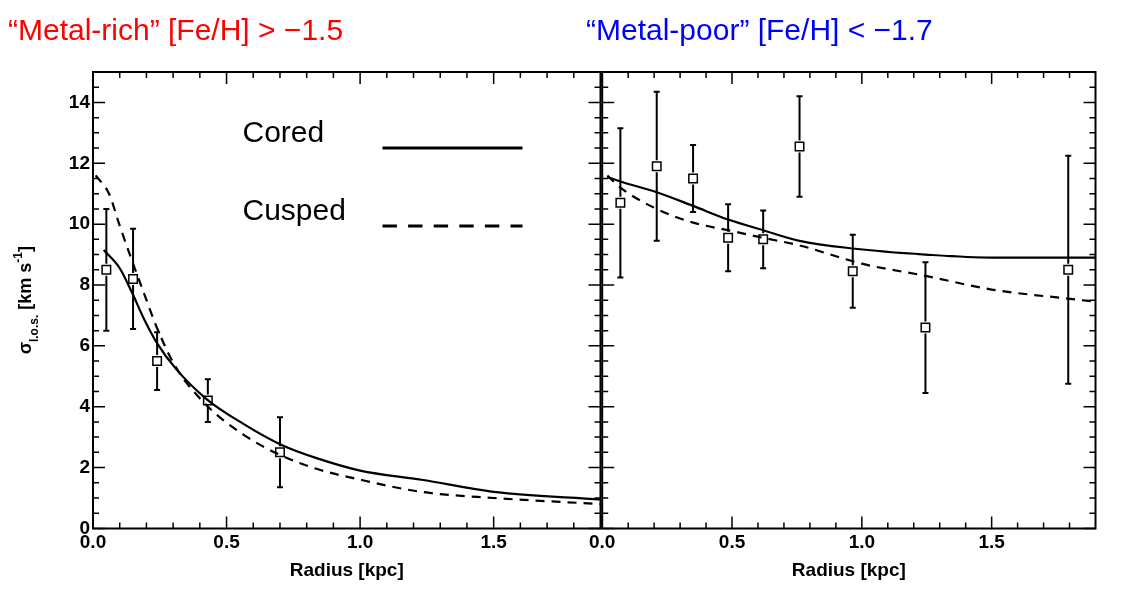 The height and width of the screenshot is (597, 1133). What do you see at coordinates (79, 162) in the screenshot?
I see `y-tick-label: 12` at bounding box center [79, 162].